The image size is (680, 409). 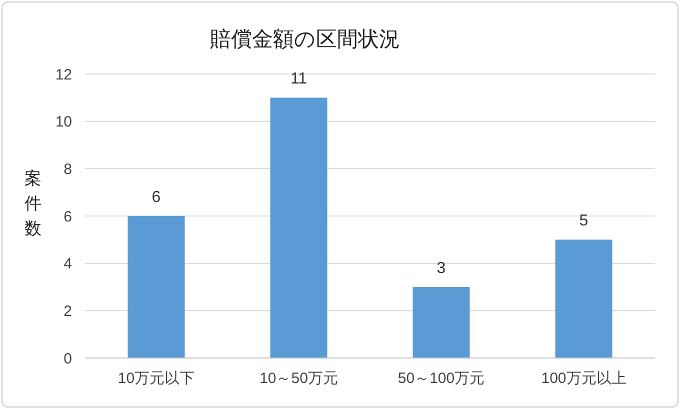 I want to click on y-tick-label: 10, so click(x=63, y=122).